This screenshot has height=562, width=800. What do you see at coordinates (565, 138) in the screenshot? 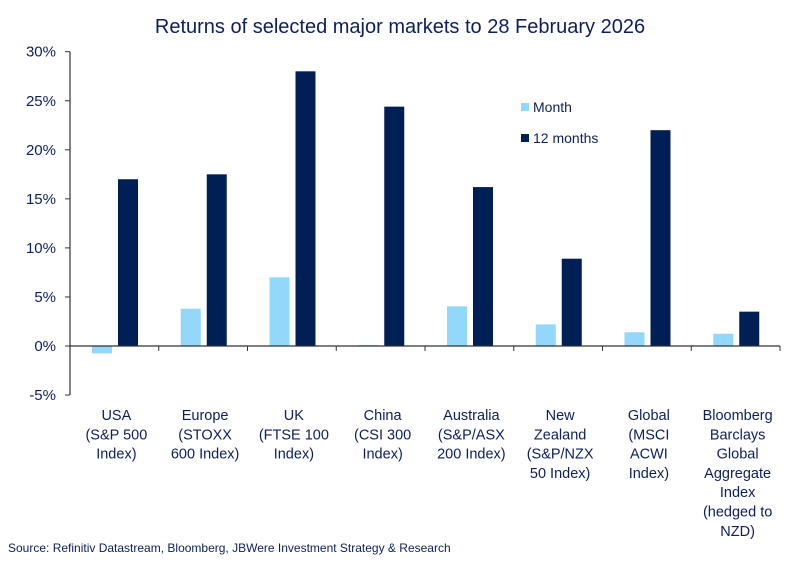
I see `legend-label: 12 months` at bounding box center [565, 138].